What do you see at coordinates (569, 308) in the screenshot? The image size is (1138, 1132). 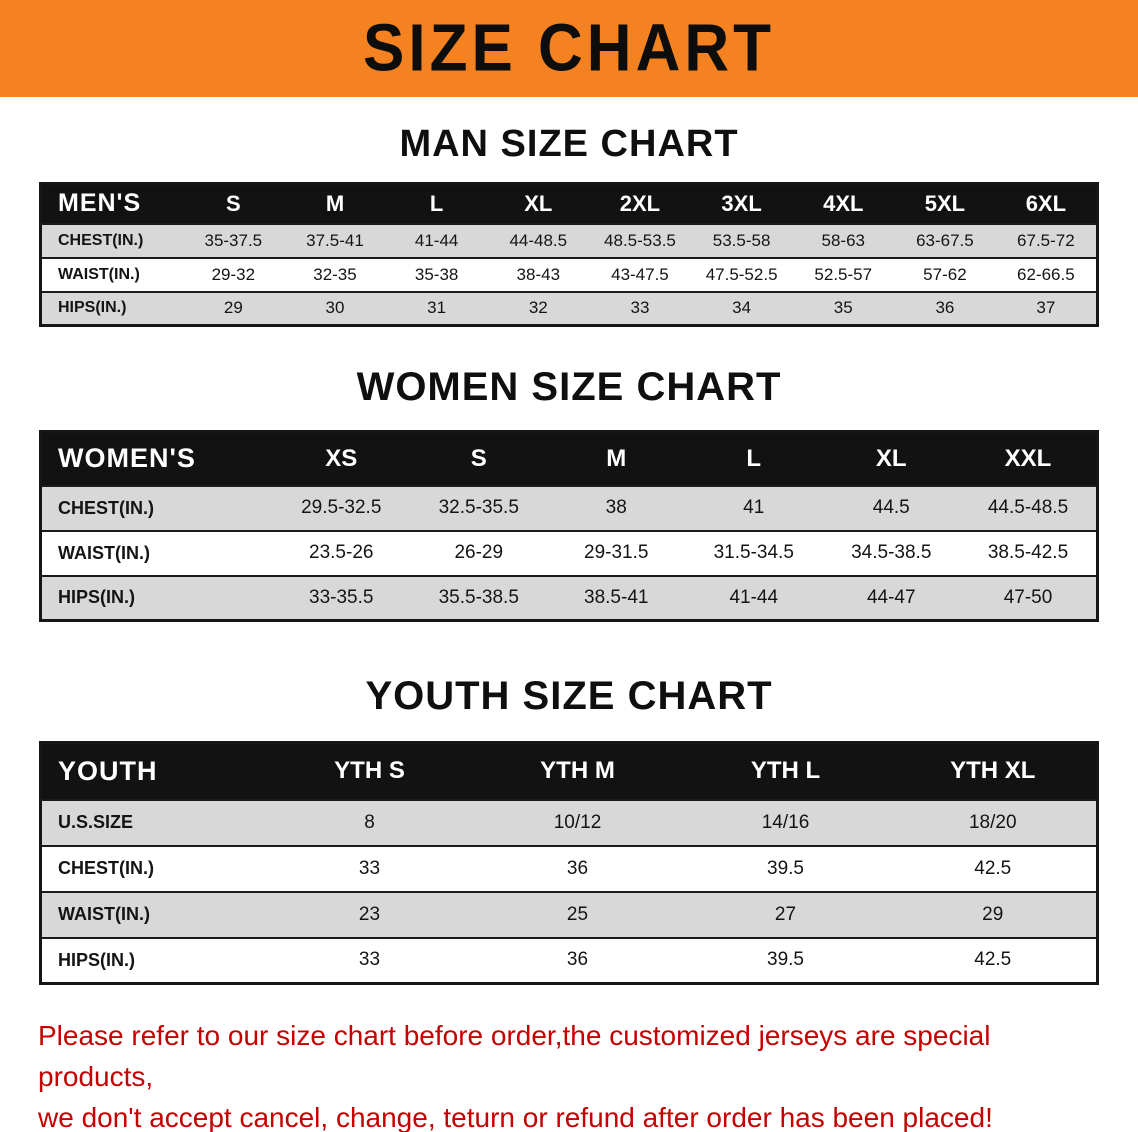 I see `table-row: HIPS(IN.) 29 30 31 32 33 34 35 36 37` at bounding box center [569, 308].